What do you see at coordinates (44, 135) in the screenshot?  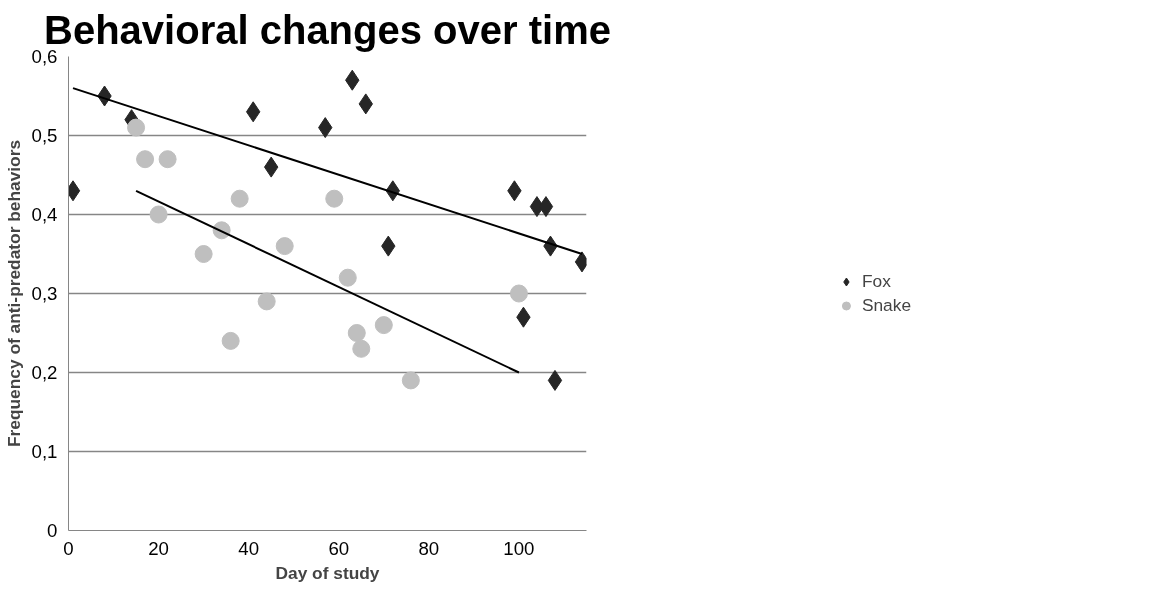 I see `y-tick-label: 0,5` at bounding box center [44, 135].